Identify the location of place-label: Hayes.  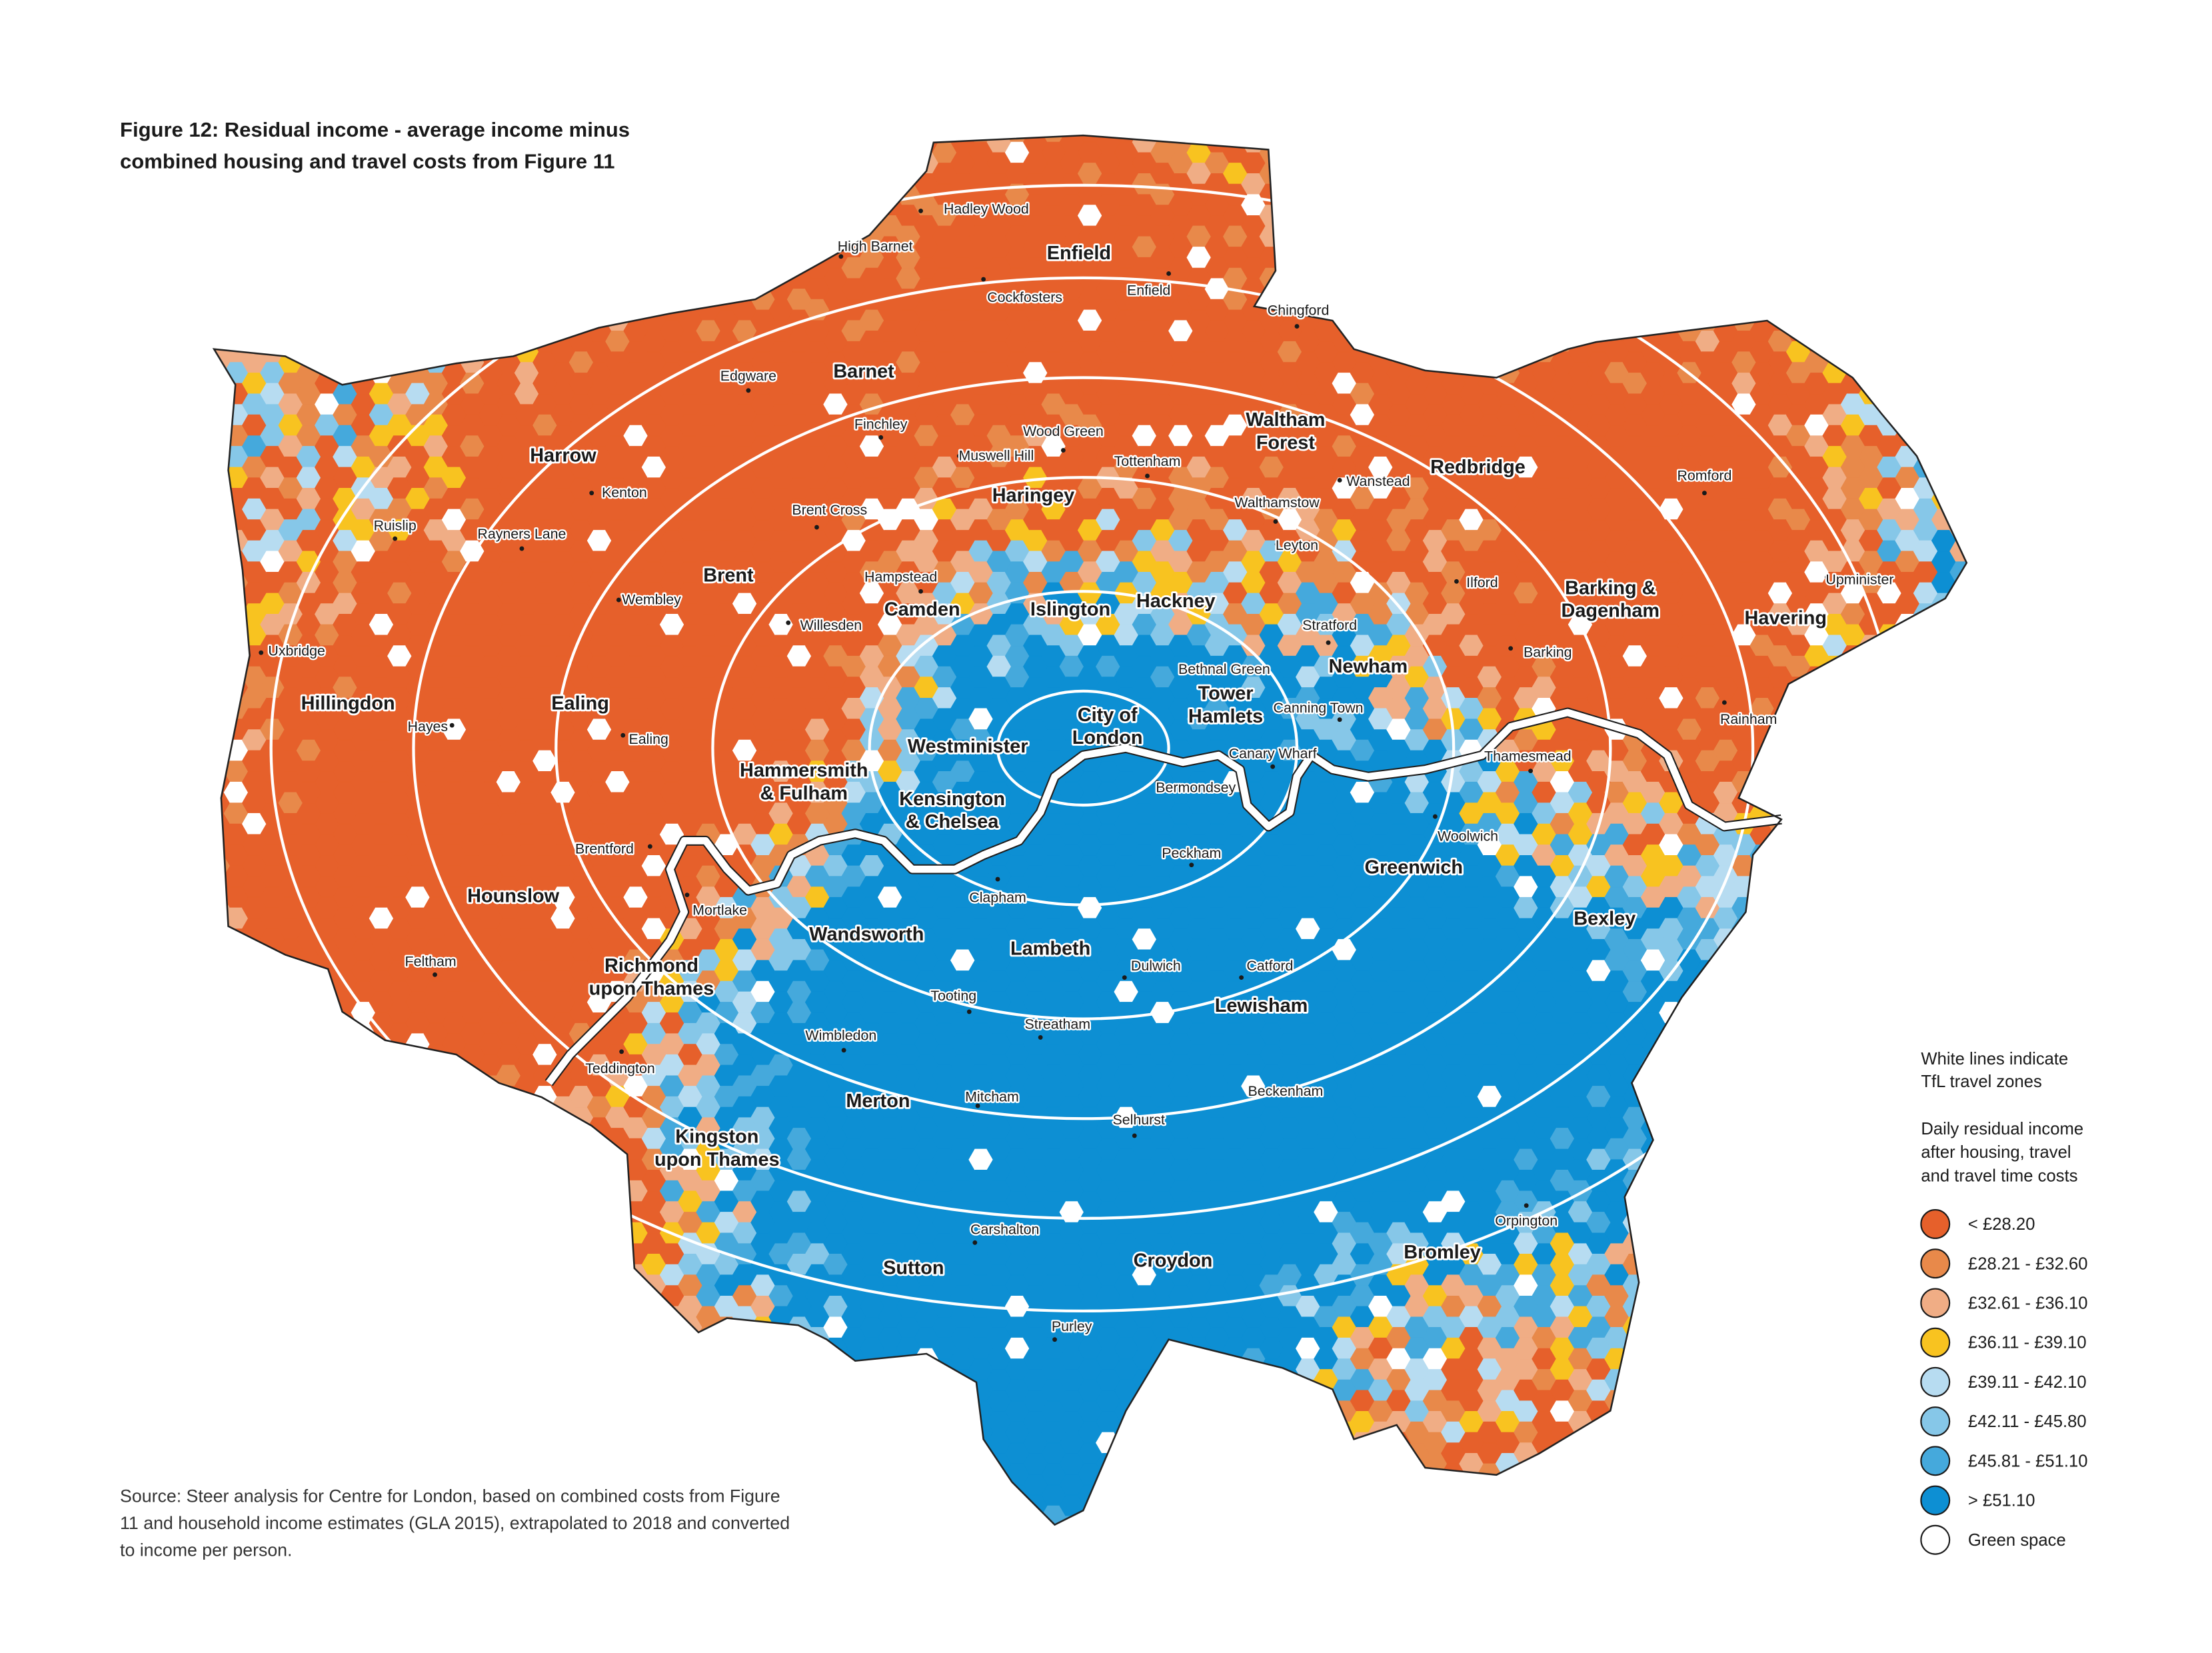
(428, 727).